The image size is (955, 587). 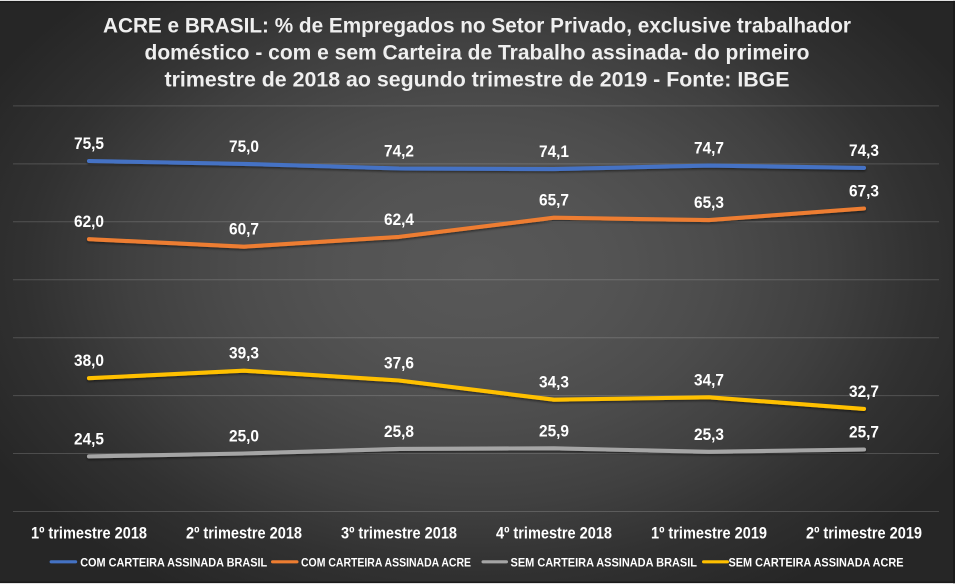 I want to click on svg-text: 25,7, so click(x=864, y=433).